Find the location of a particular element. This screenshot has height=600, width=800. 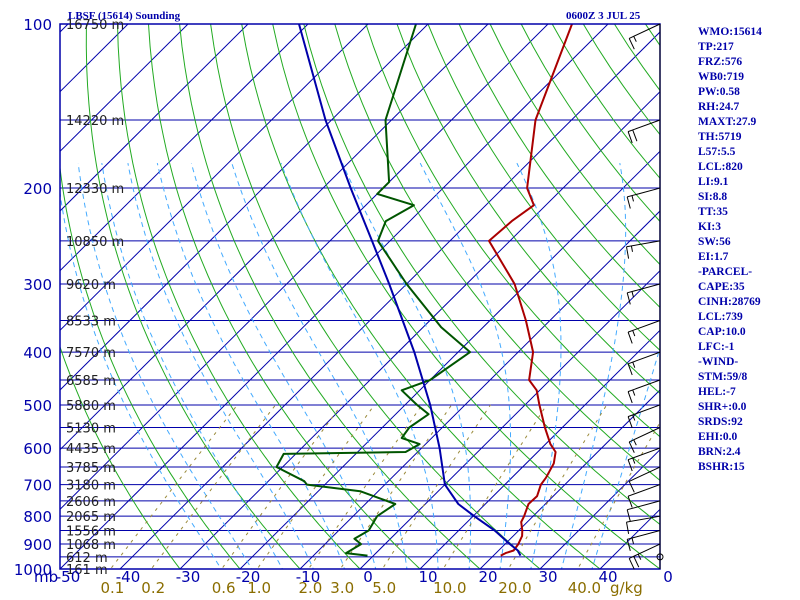

index-item: FRZ:576 is located at coordinates (720, 62).